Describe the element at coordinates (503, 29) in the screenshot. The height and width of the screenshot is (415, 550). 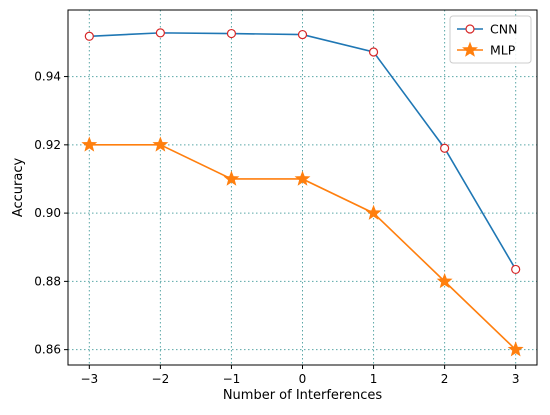
I see `legend-label-cnn: CNN` at that location.